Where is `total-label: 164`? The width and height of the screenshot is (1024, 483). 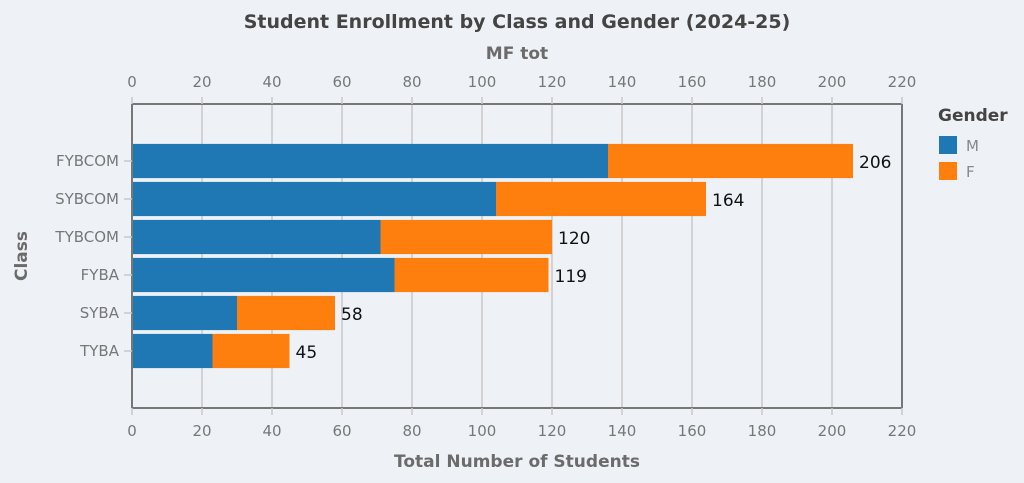 total-label: 164 is located at coordinates (728, 201).